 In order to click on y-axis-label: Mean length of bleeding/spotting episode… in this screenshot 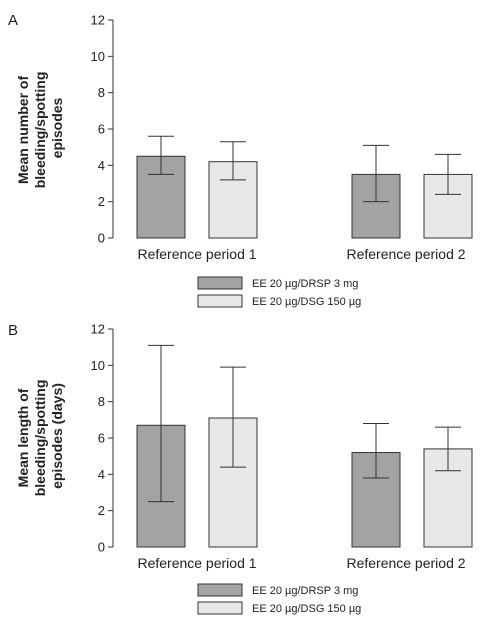, I will do `click(40, 436)`.